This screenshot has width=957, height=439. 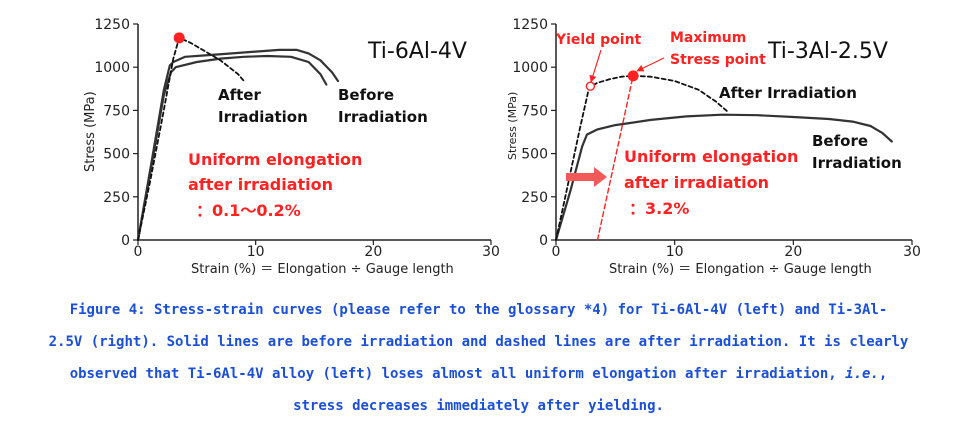 What do you see at coordinates (827, 51) in the screenshot?
I see `right-alloy-title: Ti-3Al-2.5V` at bounding box center [827, 51].